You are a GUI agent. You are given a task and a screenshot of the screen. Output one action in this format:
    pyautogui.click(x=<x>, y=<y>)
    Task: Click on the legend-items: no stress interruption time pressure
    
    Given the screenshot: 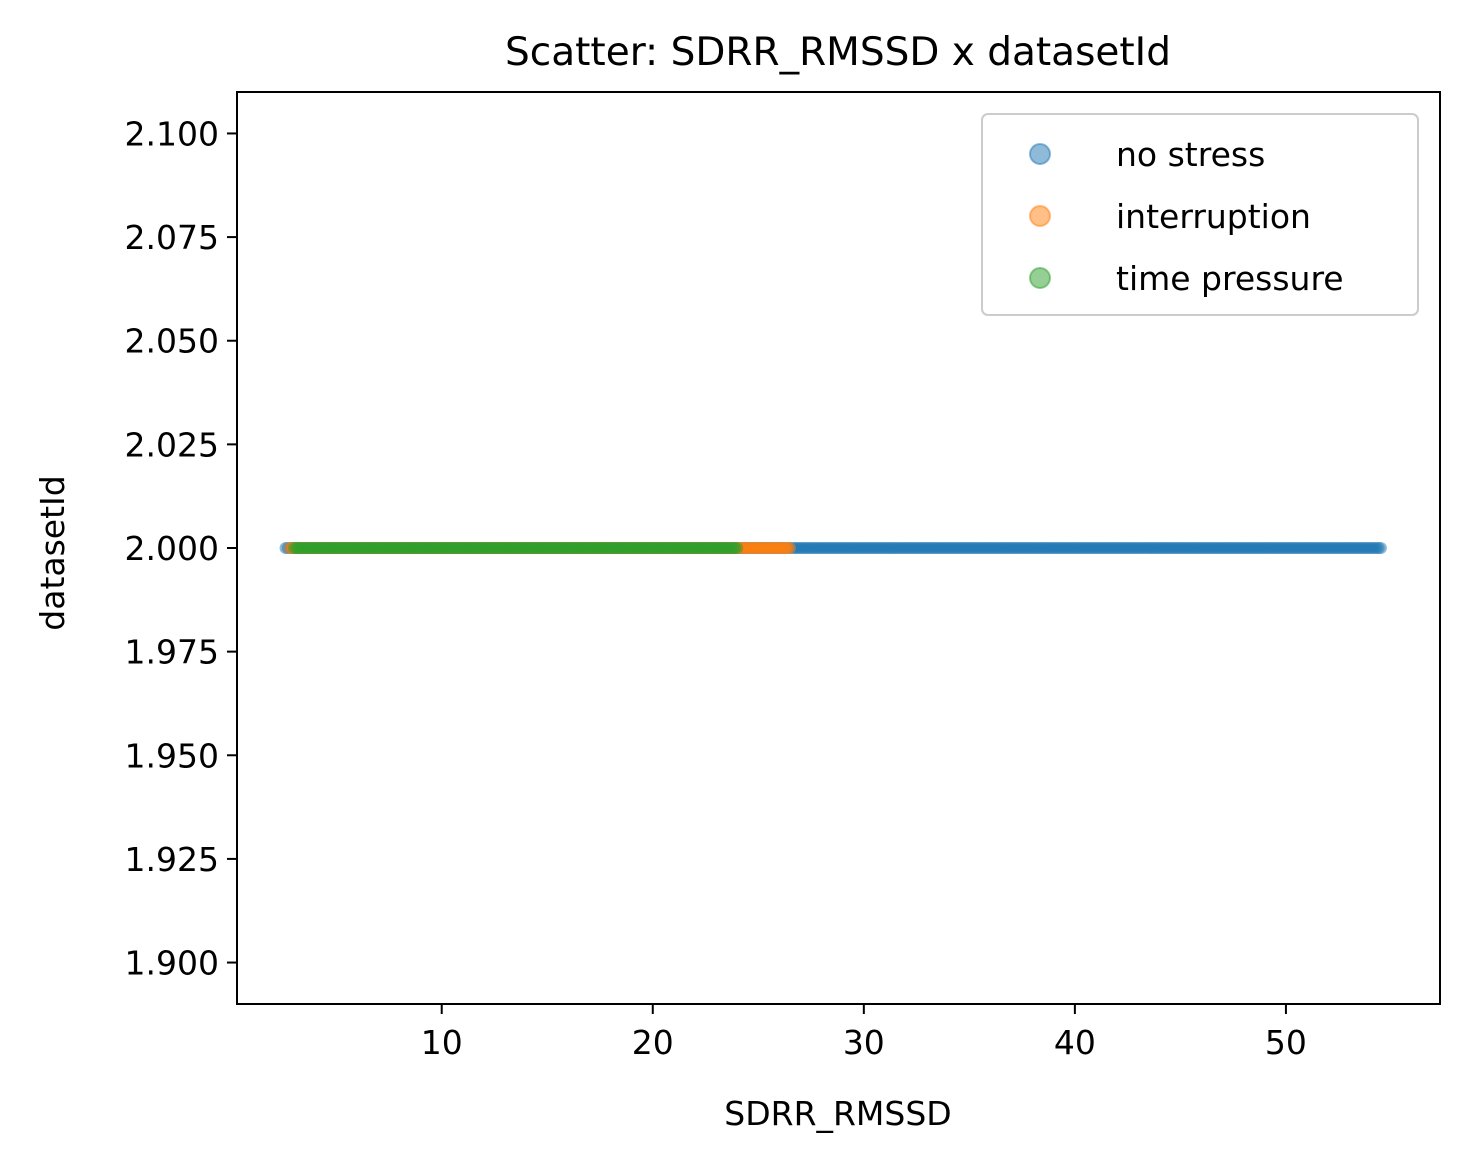 What is the action you would take?
    pyautogui.click(x=1186, y=216)
    